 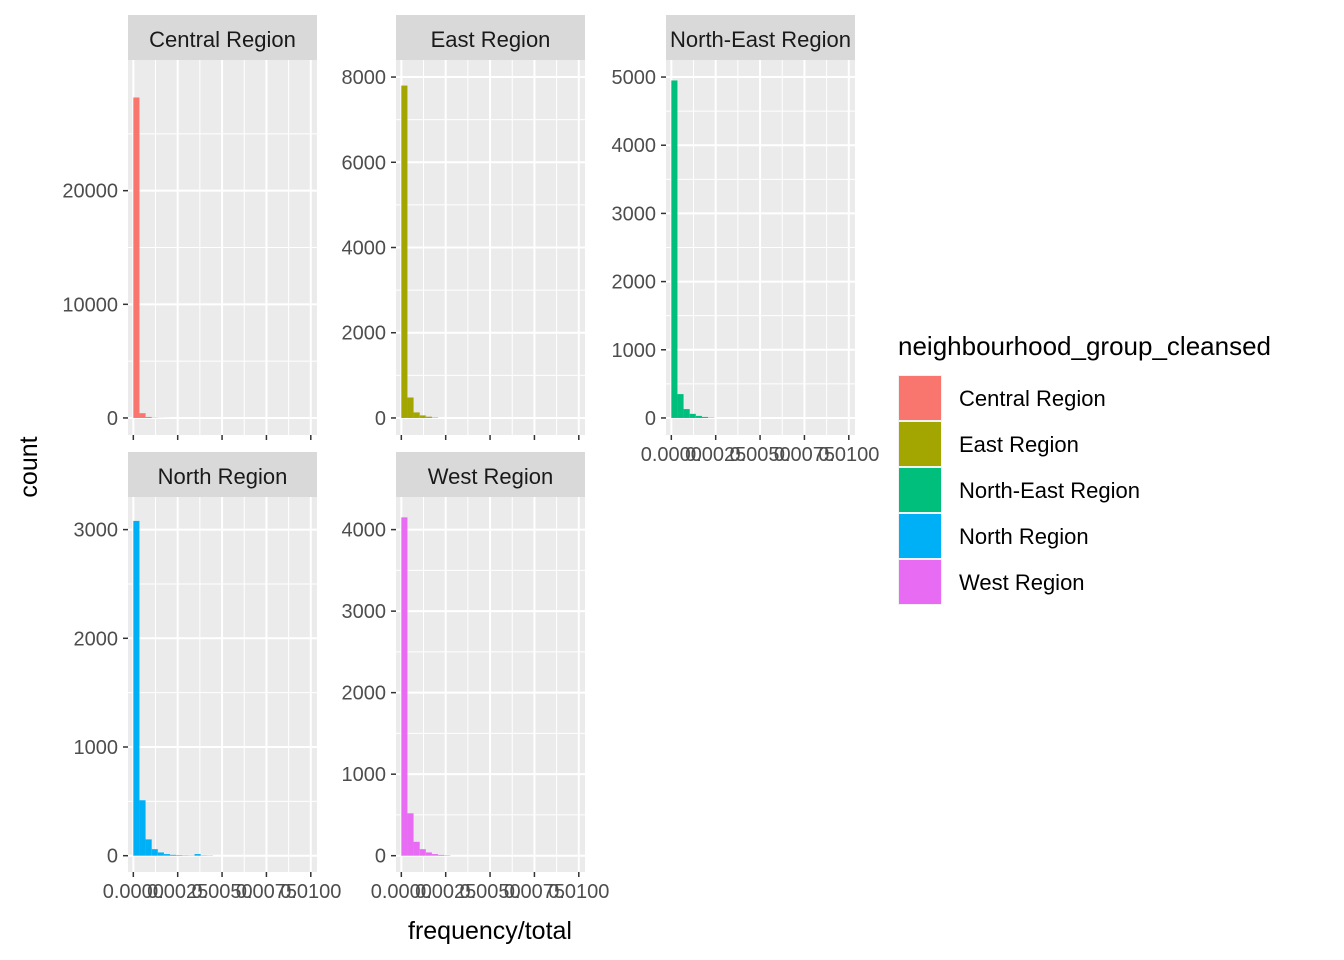 I want to click on legend-title: neighbourhood_group_cleansed, so click(x=1084, y=346).